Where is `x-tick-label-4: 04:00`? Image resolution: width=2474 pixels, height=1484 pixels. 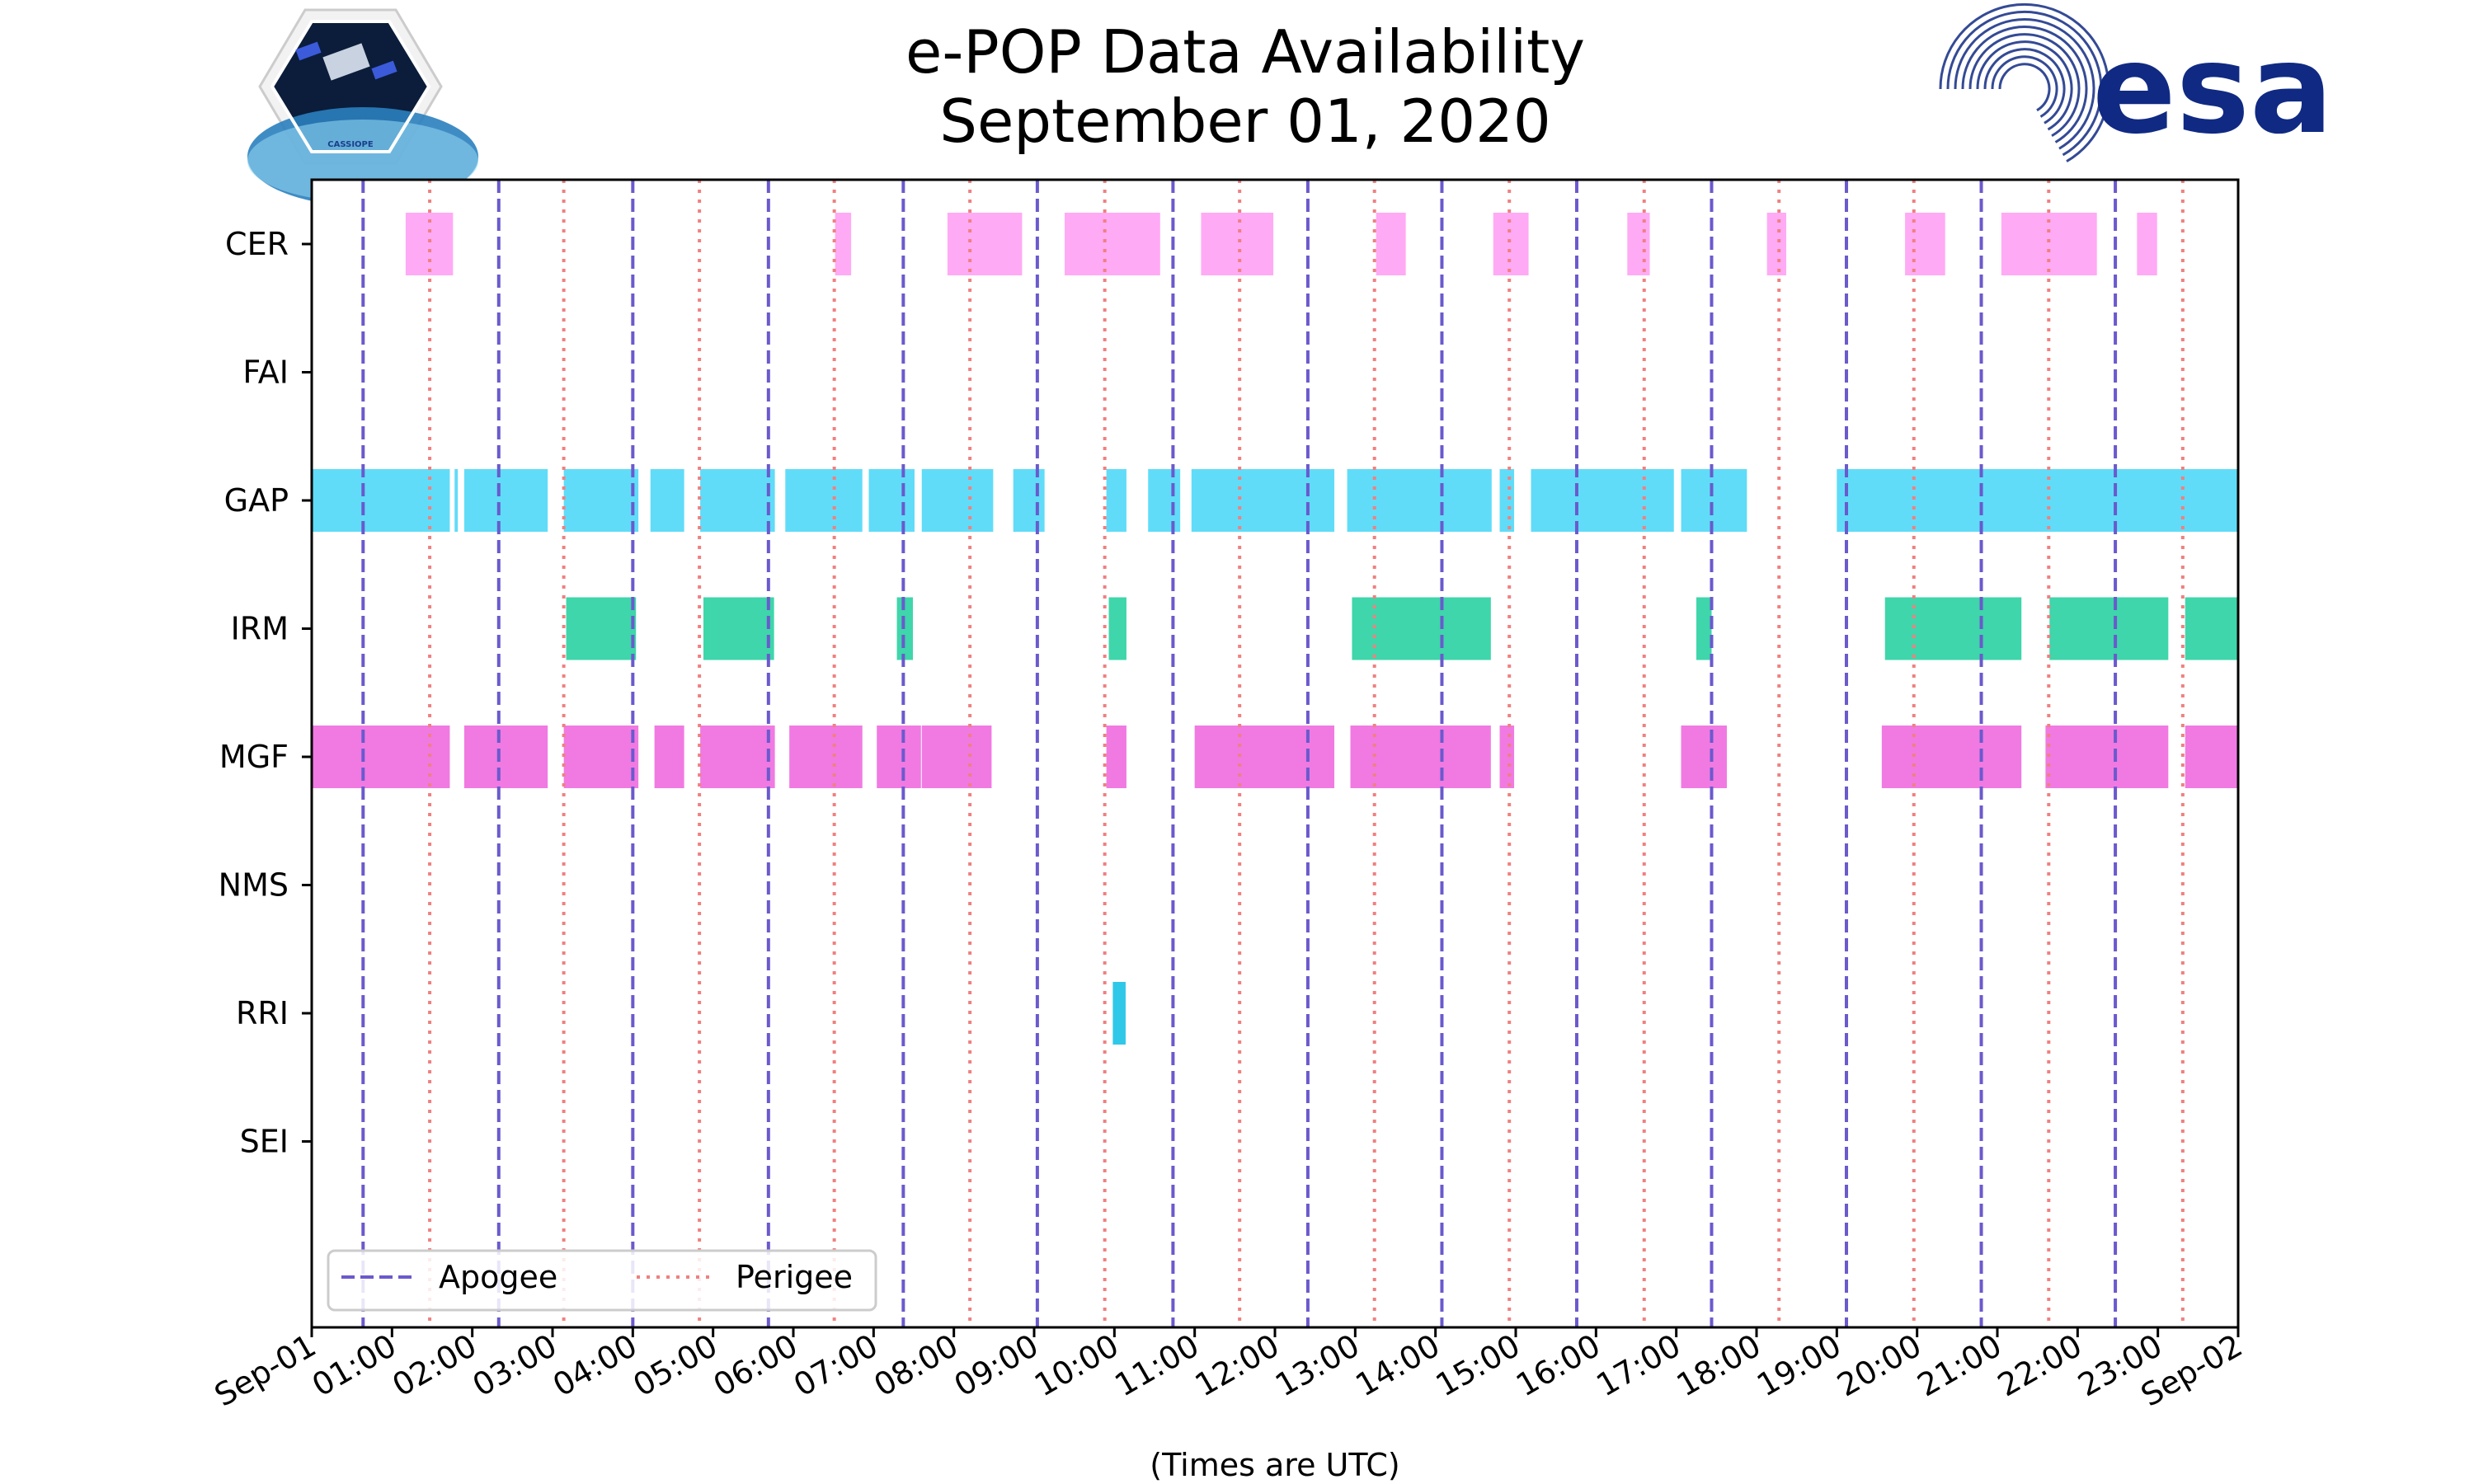
x-tick-label-4: 04:00 is located at coordinates (595, 1365).